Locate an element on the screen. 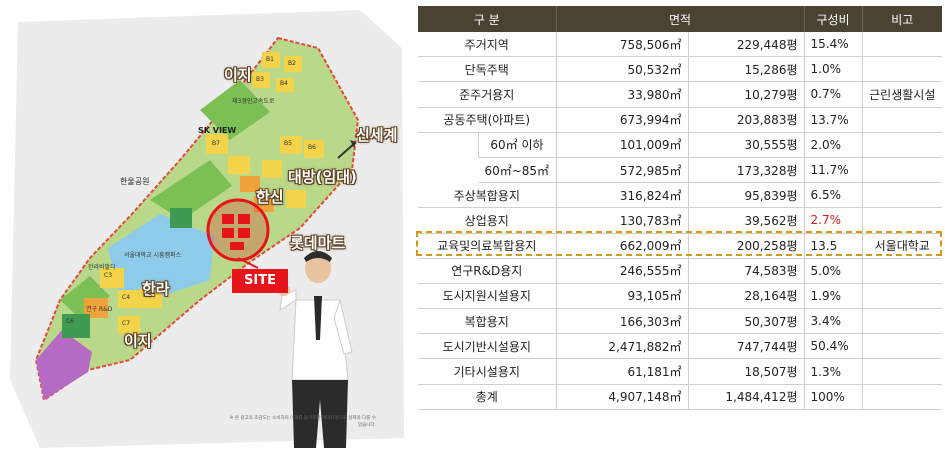 The height and width of the screenshot is (465, 945). map-label-c5: C5 is located at coordinates (148, 295).